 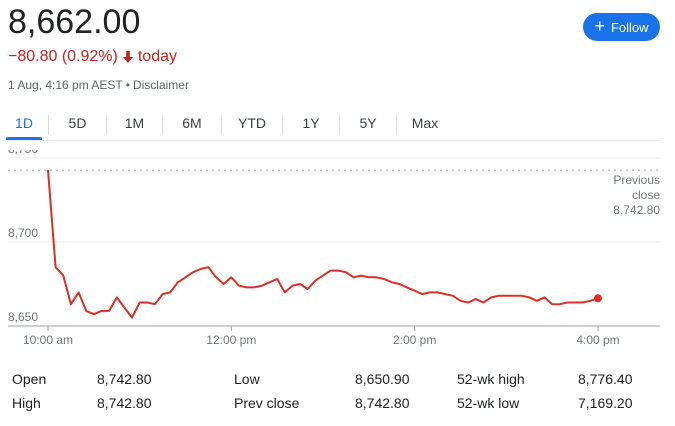 I want to click on tab-5d: 5D, so click(x=77, y=123).